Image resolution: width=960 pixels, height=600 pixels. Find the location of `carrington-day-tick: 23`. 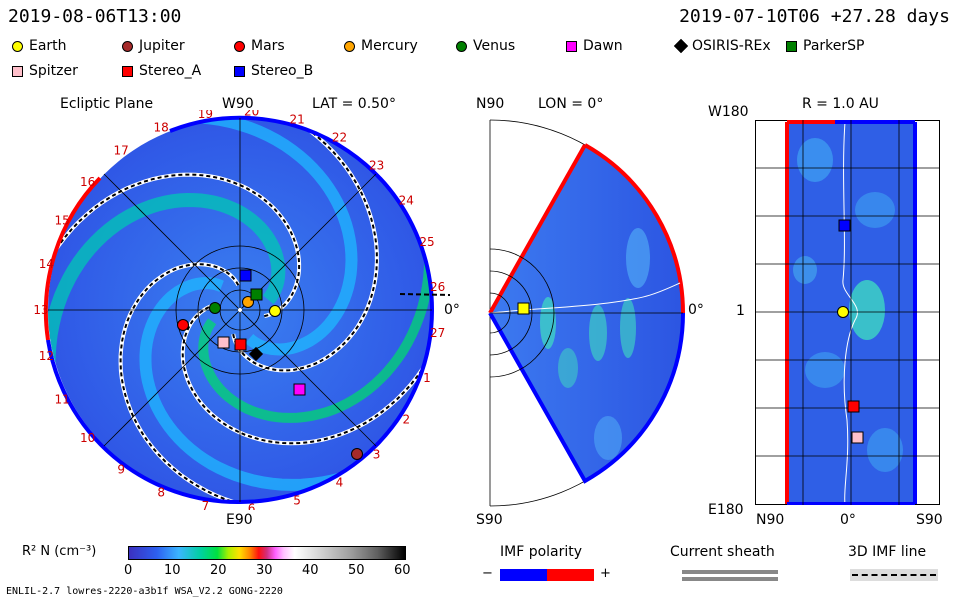

carrington-day-tick: 23 is located at coordinates (376, 165).